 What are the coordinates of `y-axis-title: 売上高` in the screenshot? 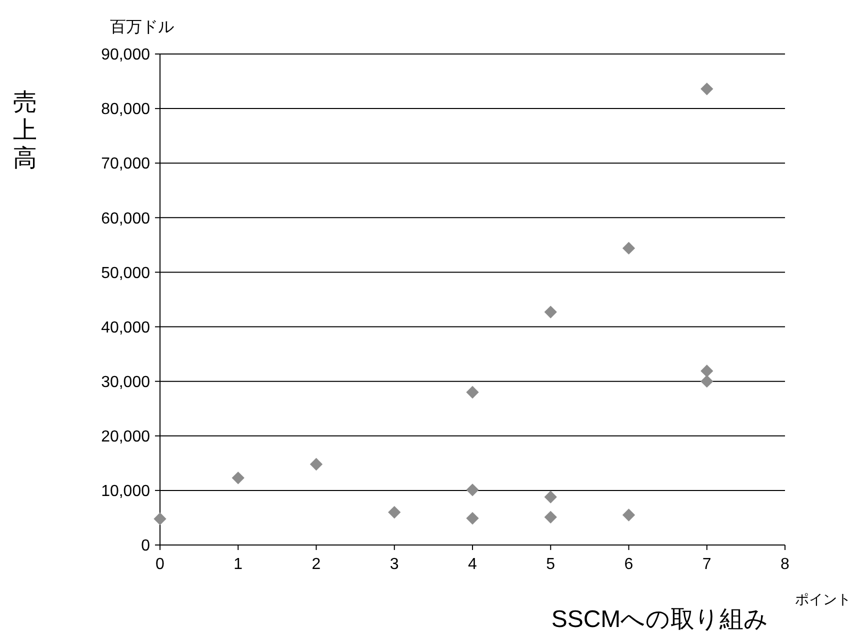 It's located at (25, 130).